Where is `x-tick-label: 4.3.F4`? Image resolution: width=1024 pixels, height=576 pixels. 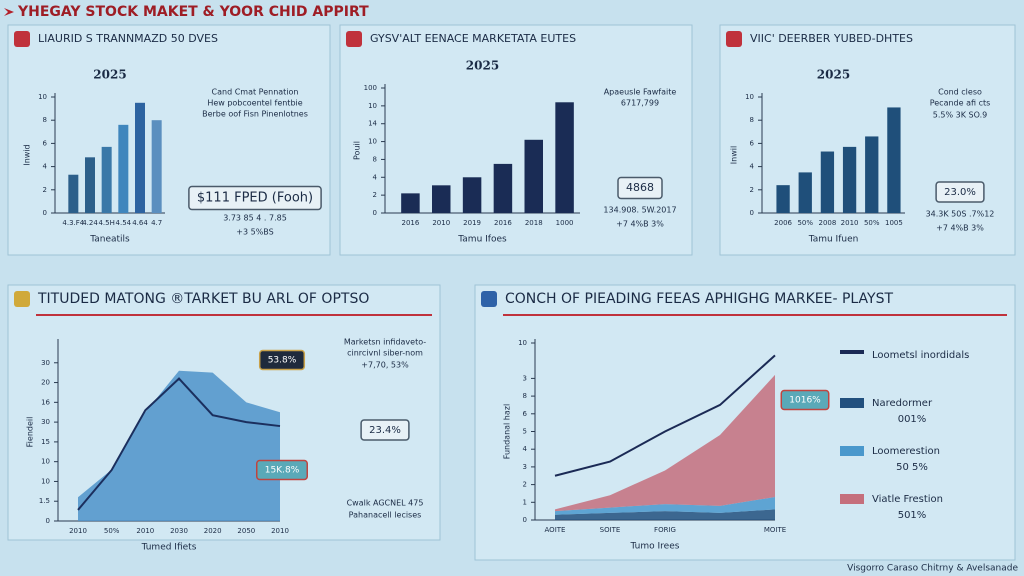
x-tick-label: 4.3.F4 is located at coordinates (73, 223).